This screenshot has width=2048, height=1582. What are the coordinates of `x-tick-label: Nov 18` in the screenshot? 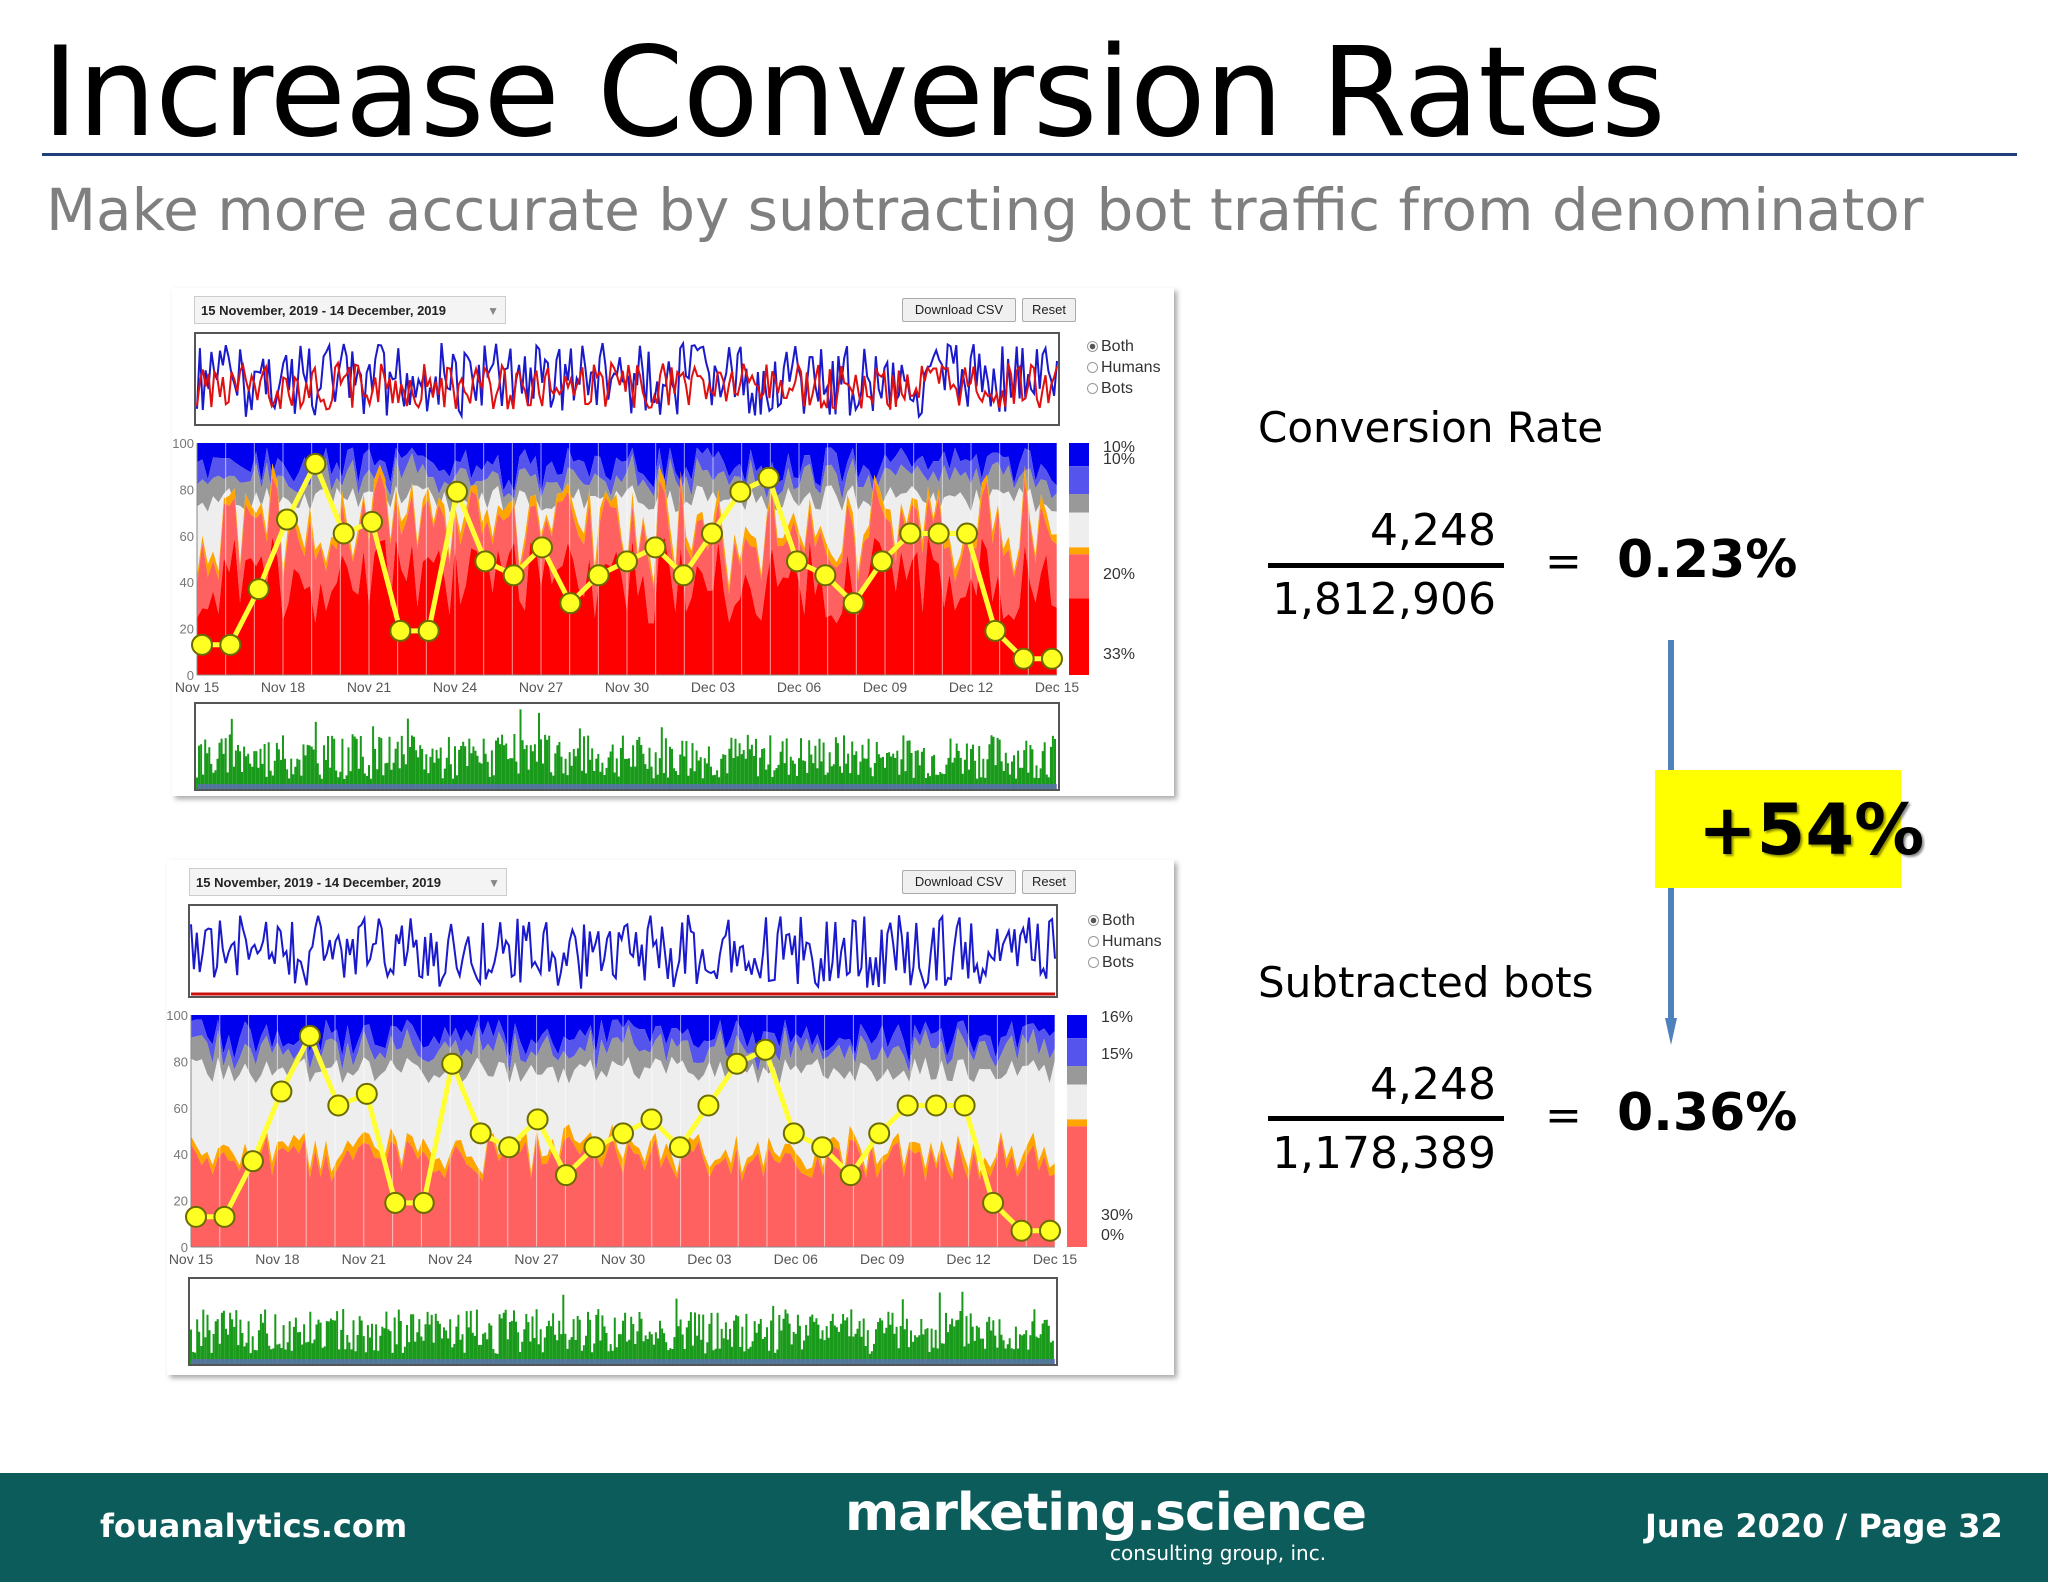 It's located at (283, 687).